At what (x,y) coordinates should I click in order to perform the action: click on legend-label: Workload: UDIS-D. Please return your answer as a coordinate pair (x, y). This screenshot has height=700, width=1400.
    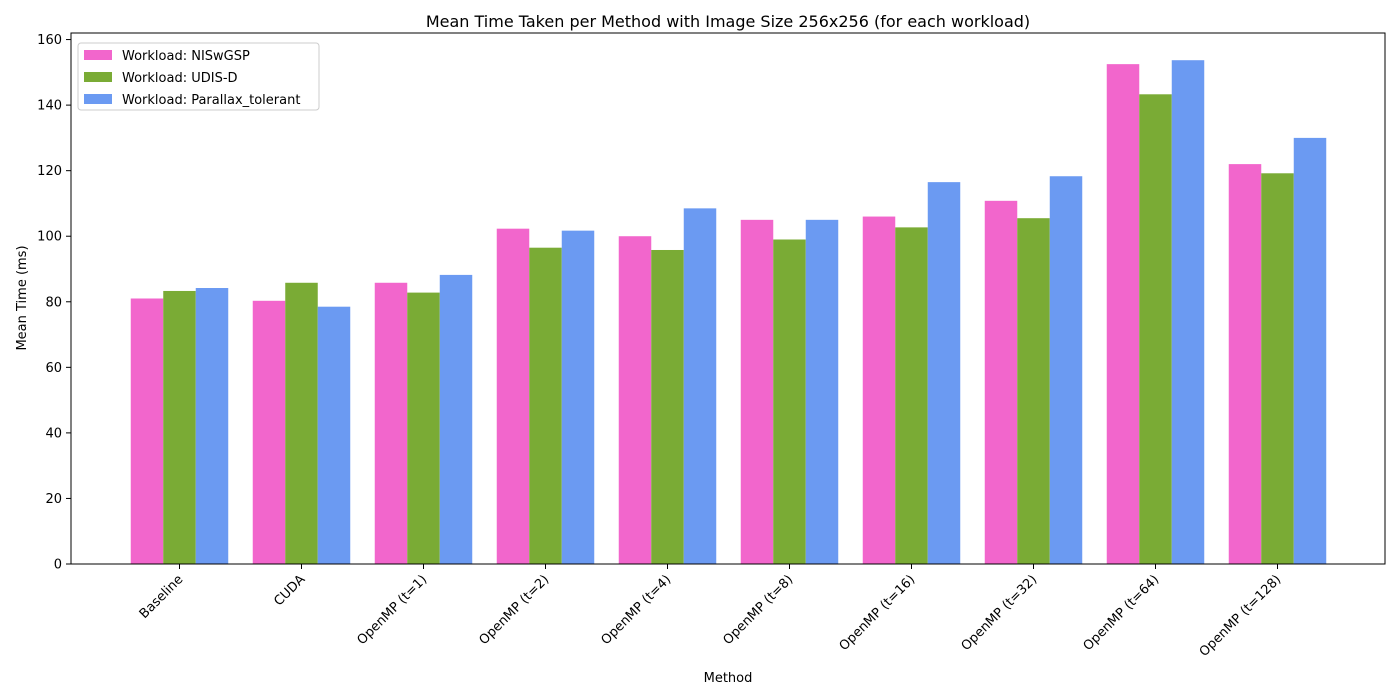
    Looking at the image, I should click on (180, 78).